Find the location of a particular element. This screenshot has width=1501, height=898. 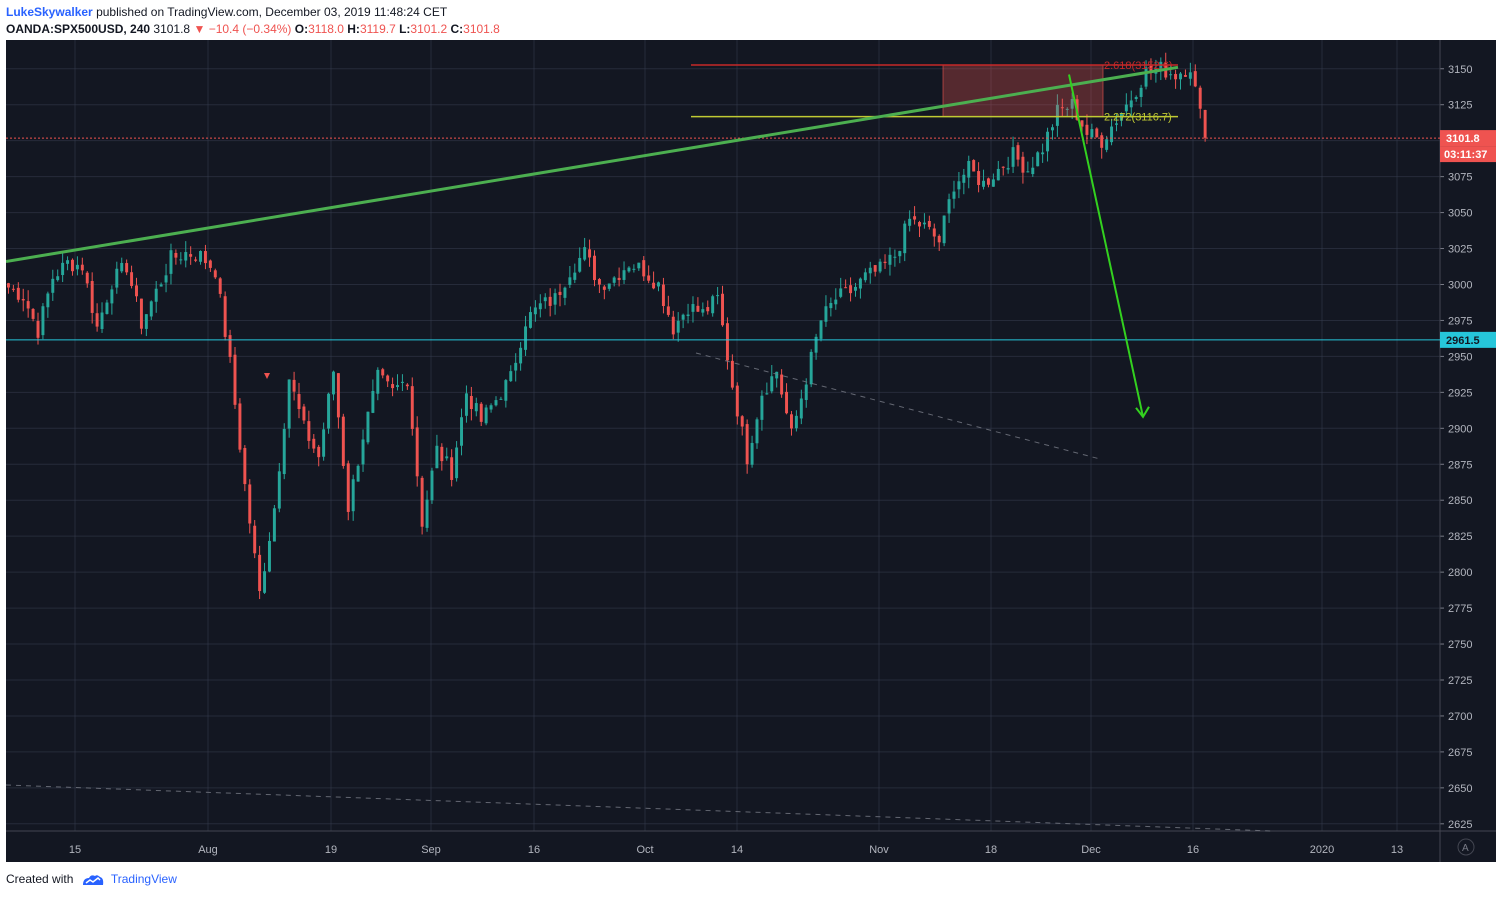

low-label: L: is located at coordinates (405, 29).